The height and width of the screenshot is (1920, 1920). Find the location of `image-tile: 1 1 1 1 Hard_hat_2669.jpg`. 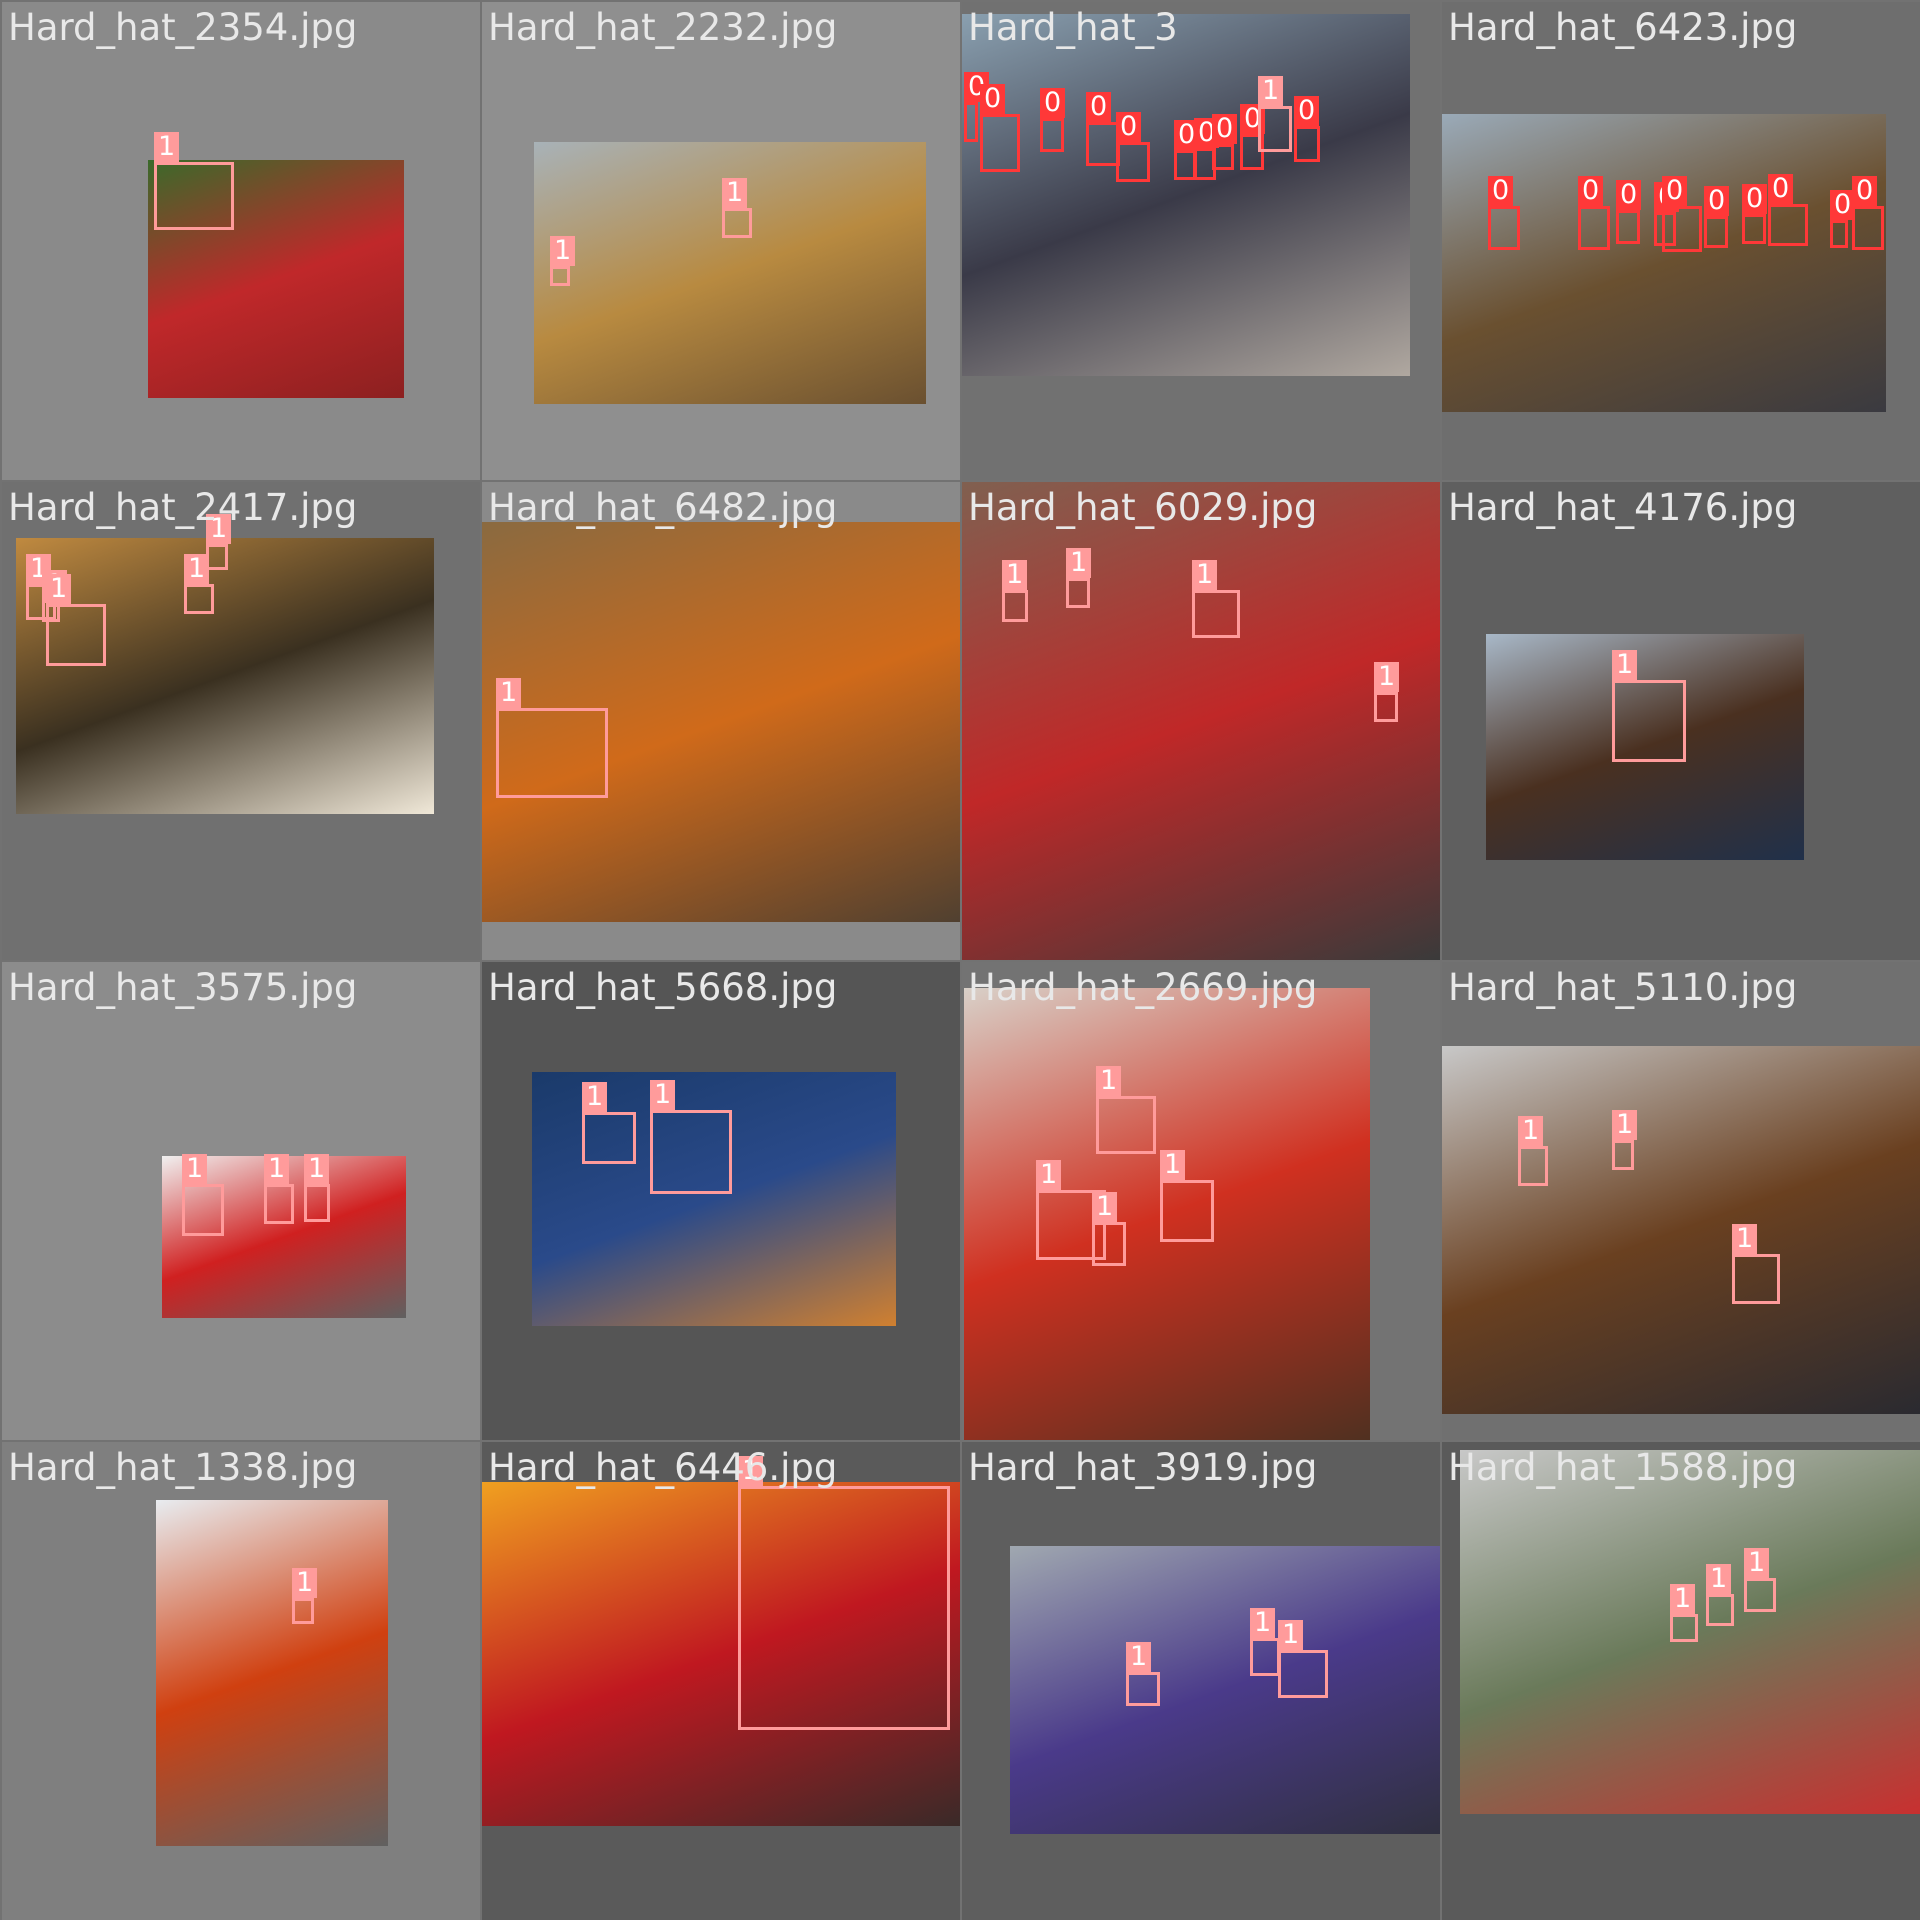

image-tile: 1 1 1 1 Hard_hat_2669.jpg is located at coordinates (1201, 1201).